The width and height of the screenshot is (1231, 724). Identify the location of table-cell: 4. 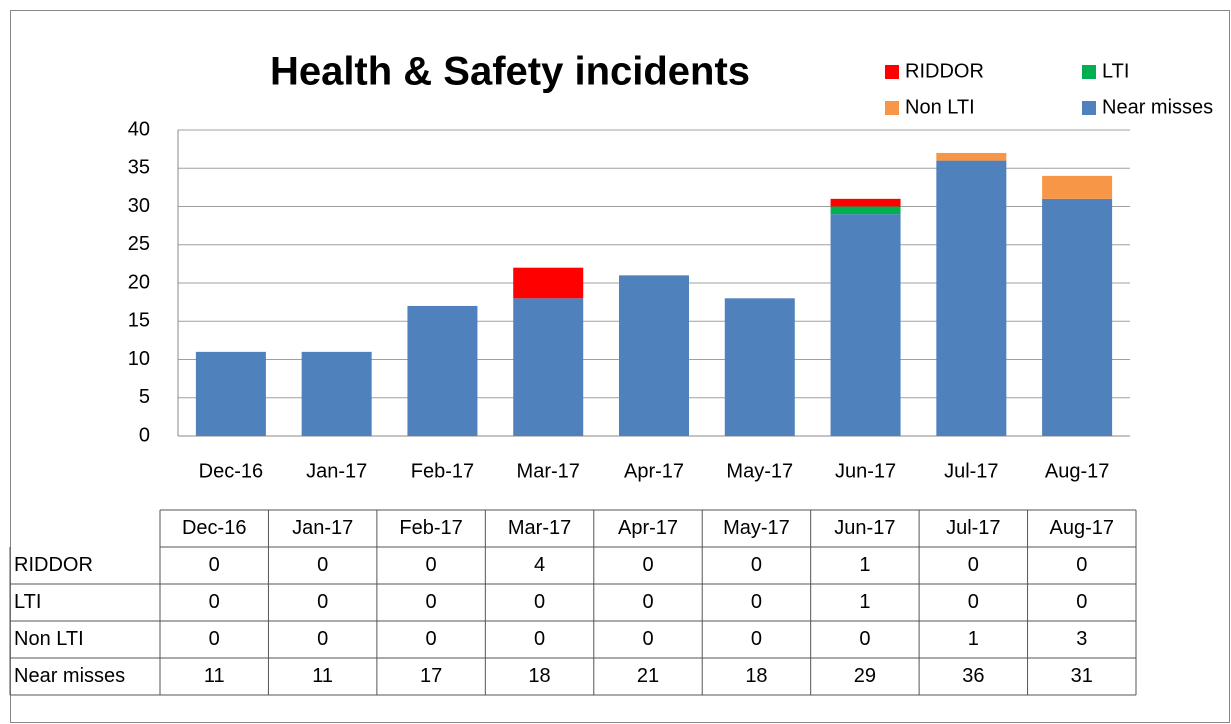
(539, 565).